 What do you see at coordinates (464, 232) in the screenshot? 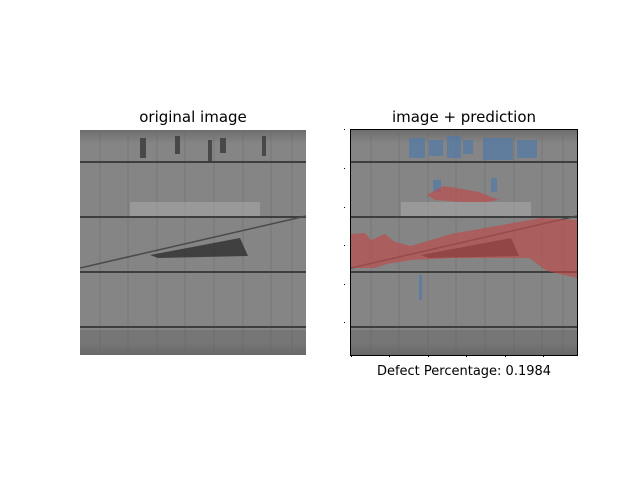
I see `defect-mask-red` at bounding box center [464, 232].